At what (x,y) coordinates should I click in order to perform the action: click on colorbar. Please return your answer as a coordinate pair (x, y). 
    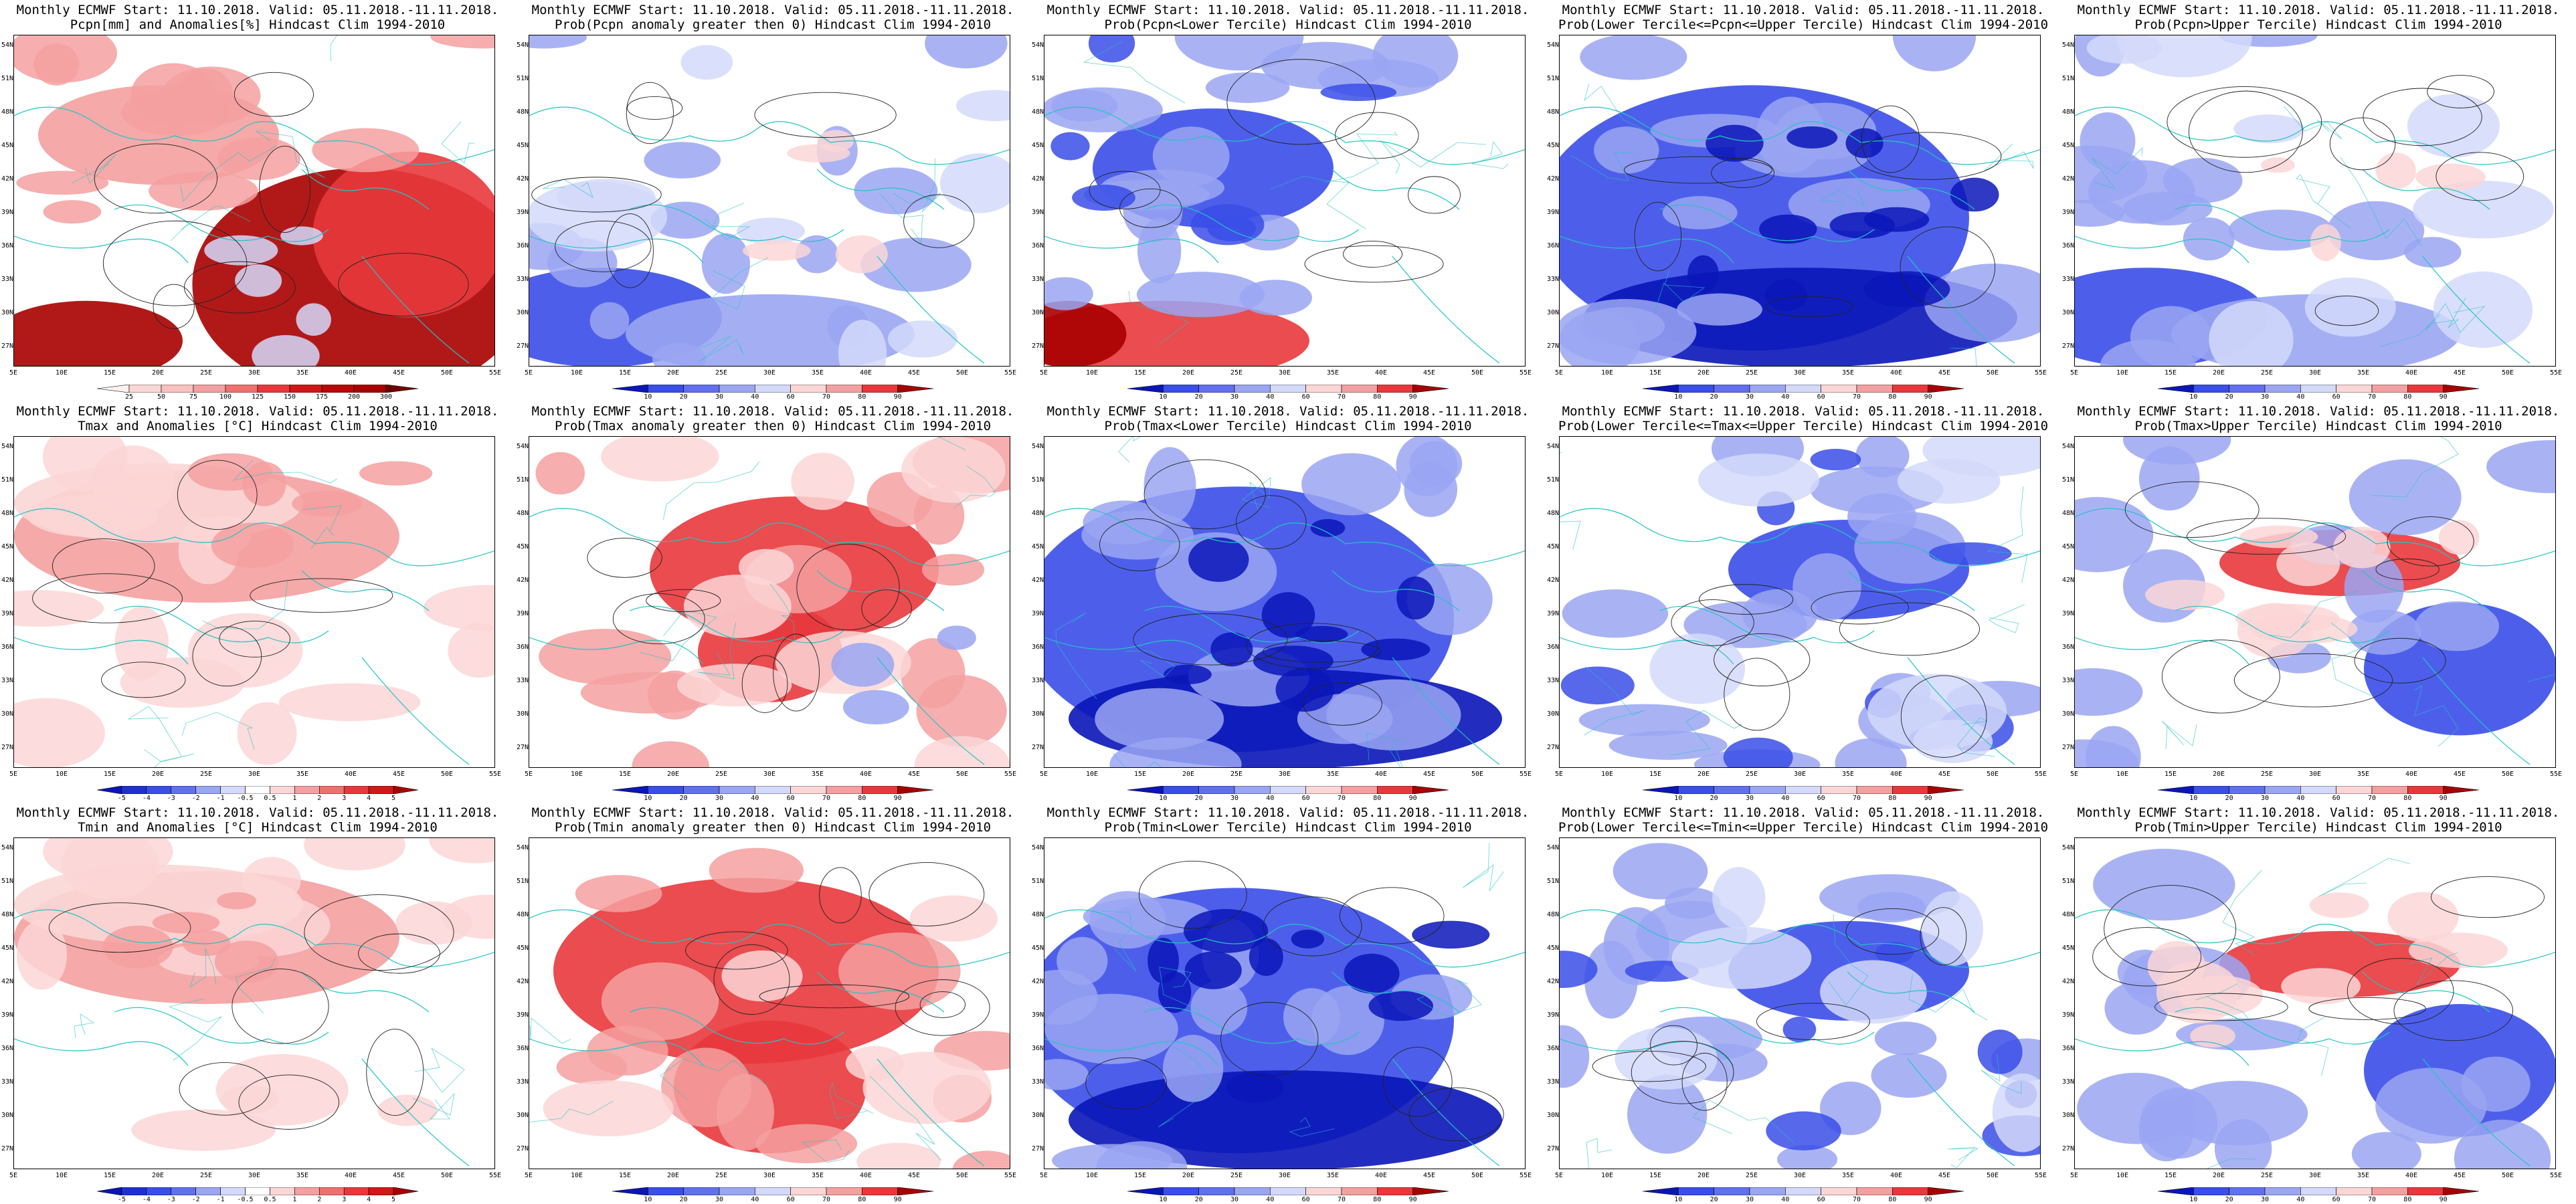
    Looking at the image, I should click on (1288, 389).